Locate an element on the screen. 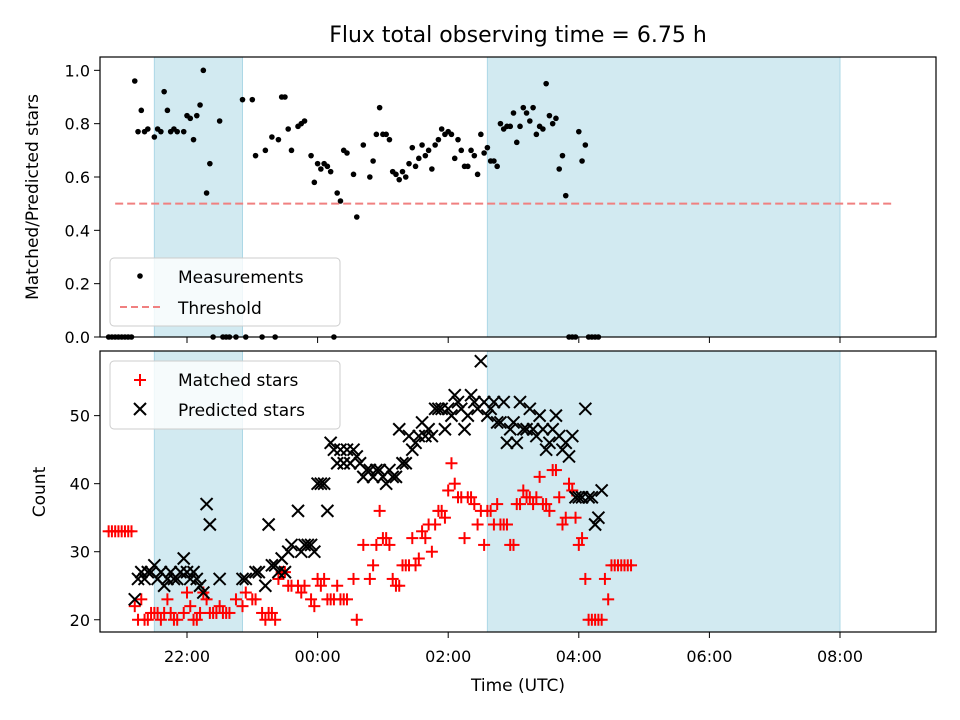  legend-measurements-marker is located at coordinates (140, 276).